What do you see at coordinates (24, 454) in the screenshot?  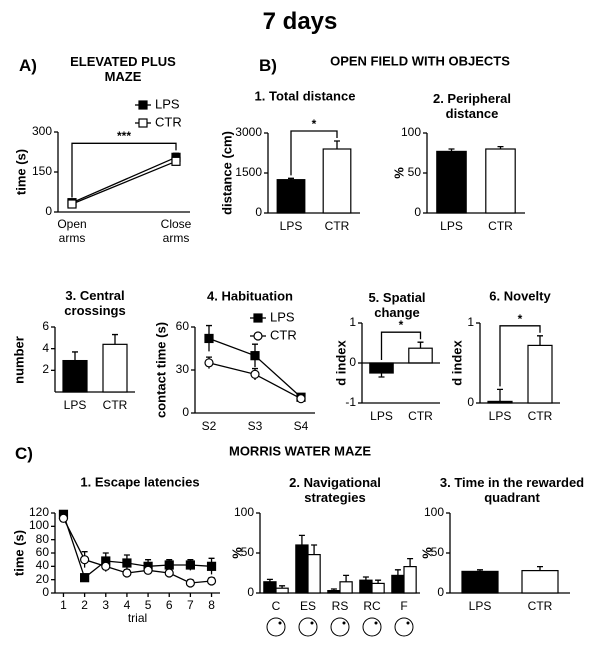 I see `section-label: C)` at bounding box center [24, 454].